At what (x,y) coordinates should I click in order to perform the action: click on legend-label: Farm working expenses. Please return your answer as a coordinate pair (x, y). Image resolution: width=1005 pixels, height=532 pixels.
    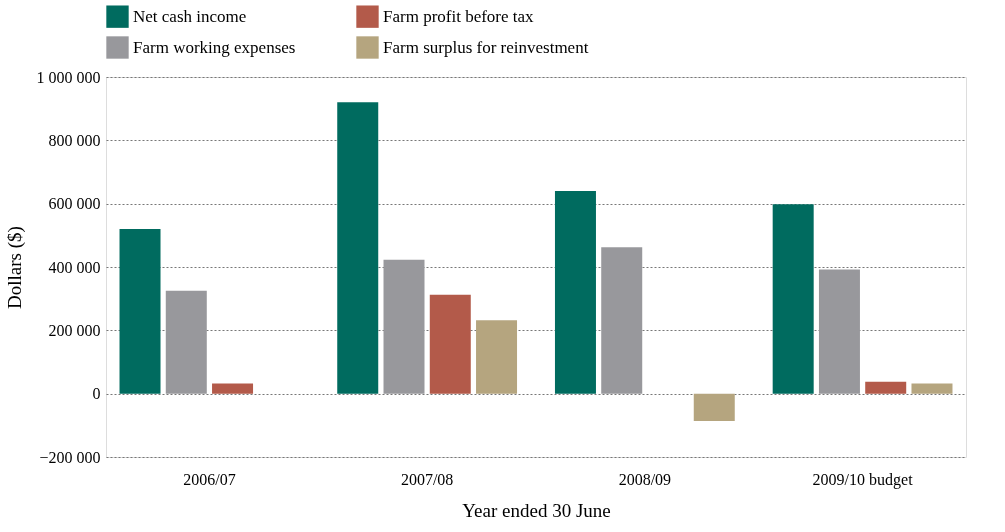
    Looking at the image, I should click on (214, 47).